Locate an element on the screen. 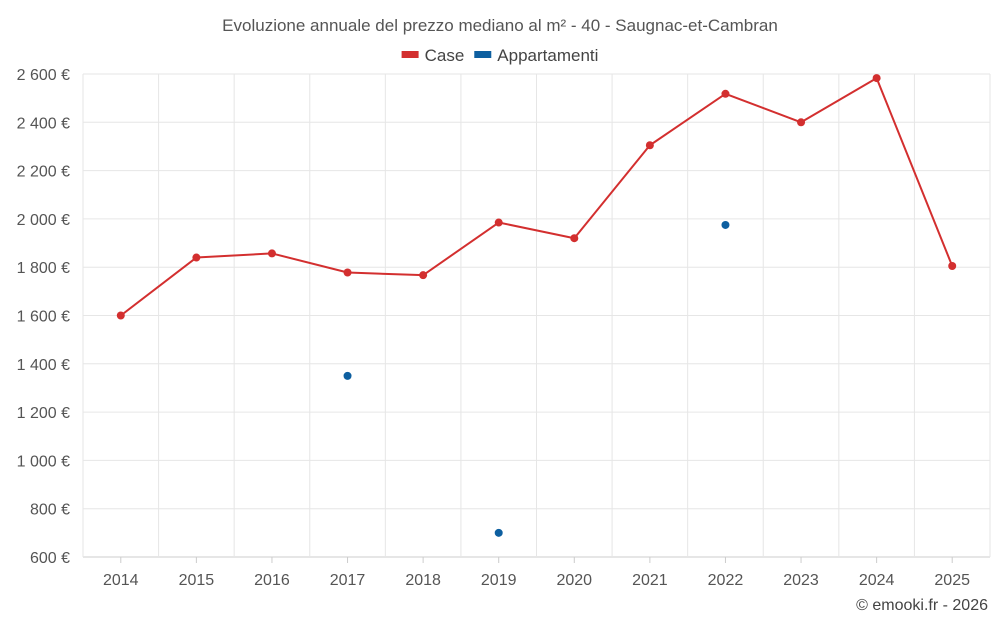 This screenshot has width=1000, height=625. x-tick-label: 2024 is located at coordinates (877, 580).